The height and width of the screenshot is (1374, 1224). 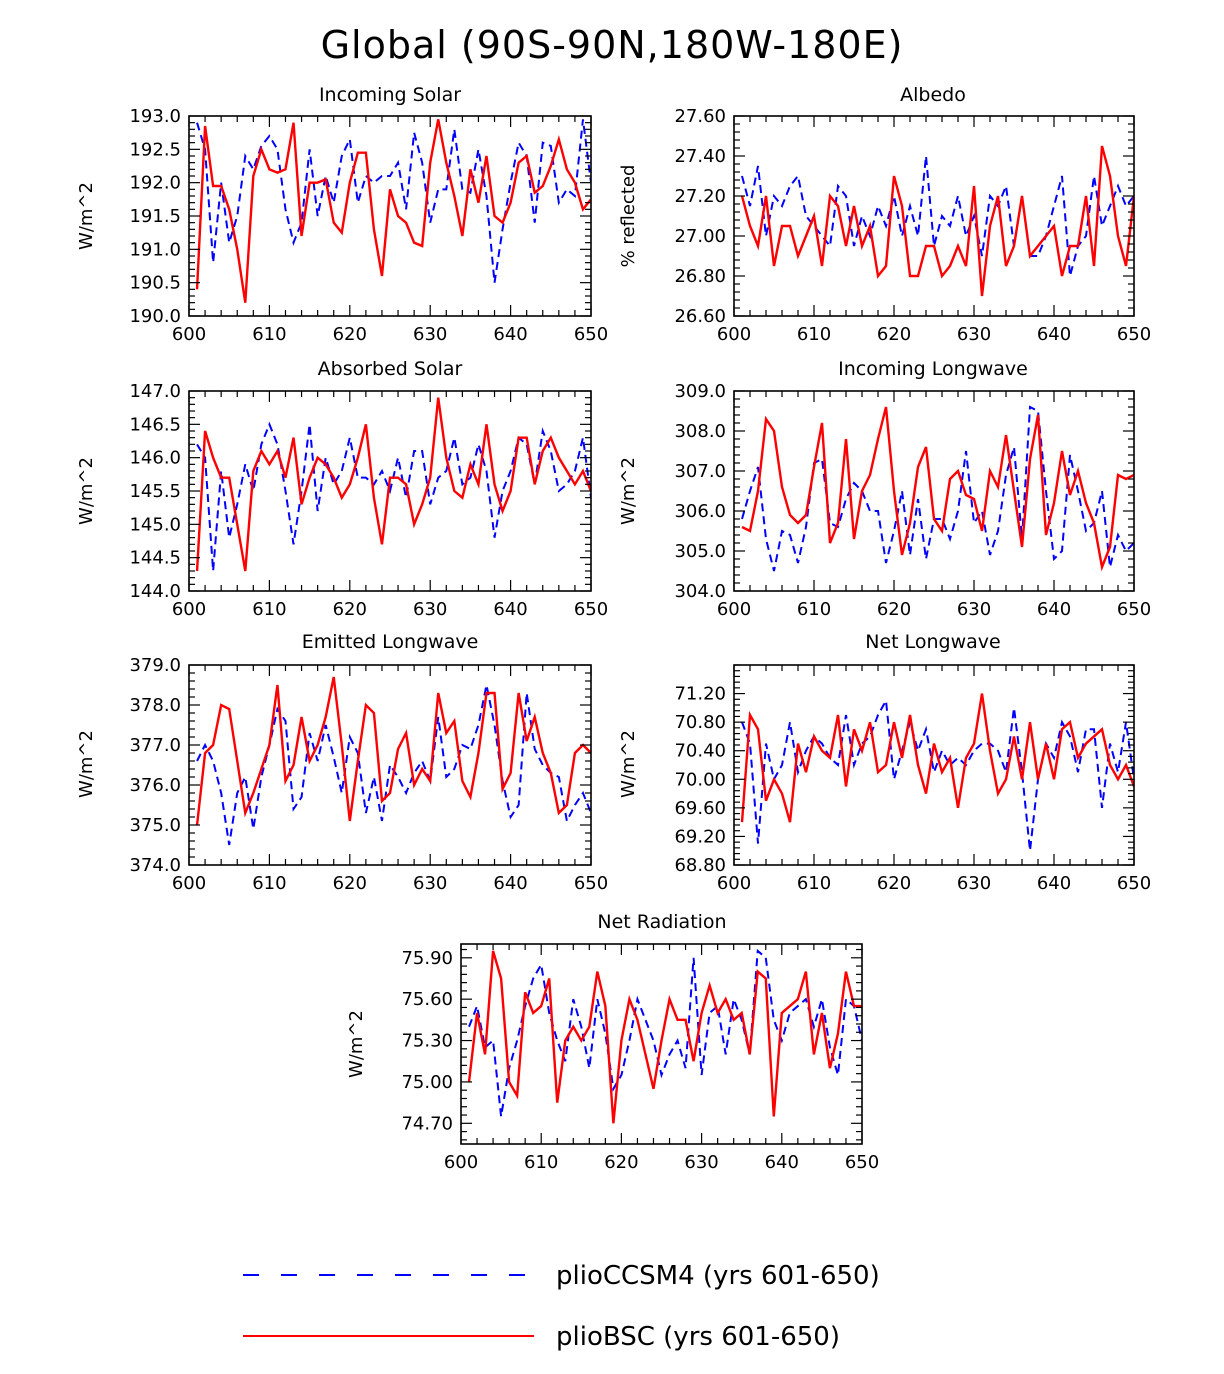 What do you see at coordinates (700, 116) in the screenshot?
I see `y-tick-label: 27.60` at bounding box center [700, 116].